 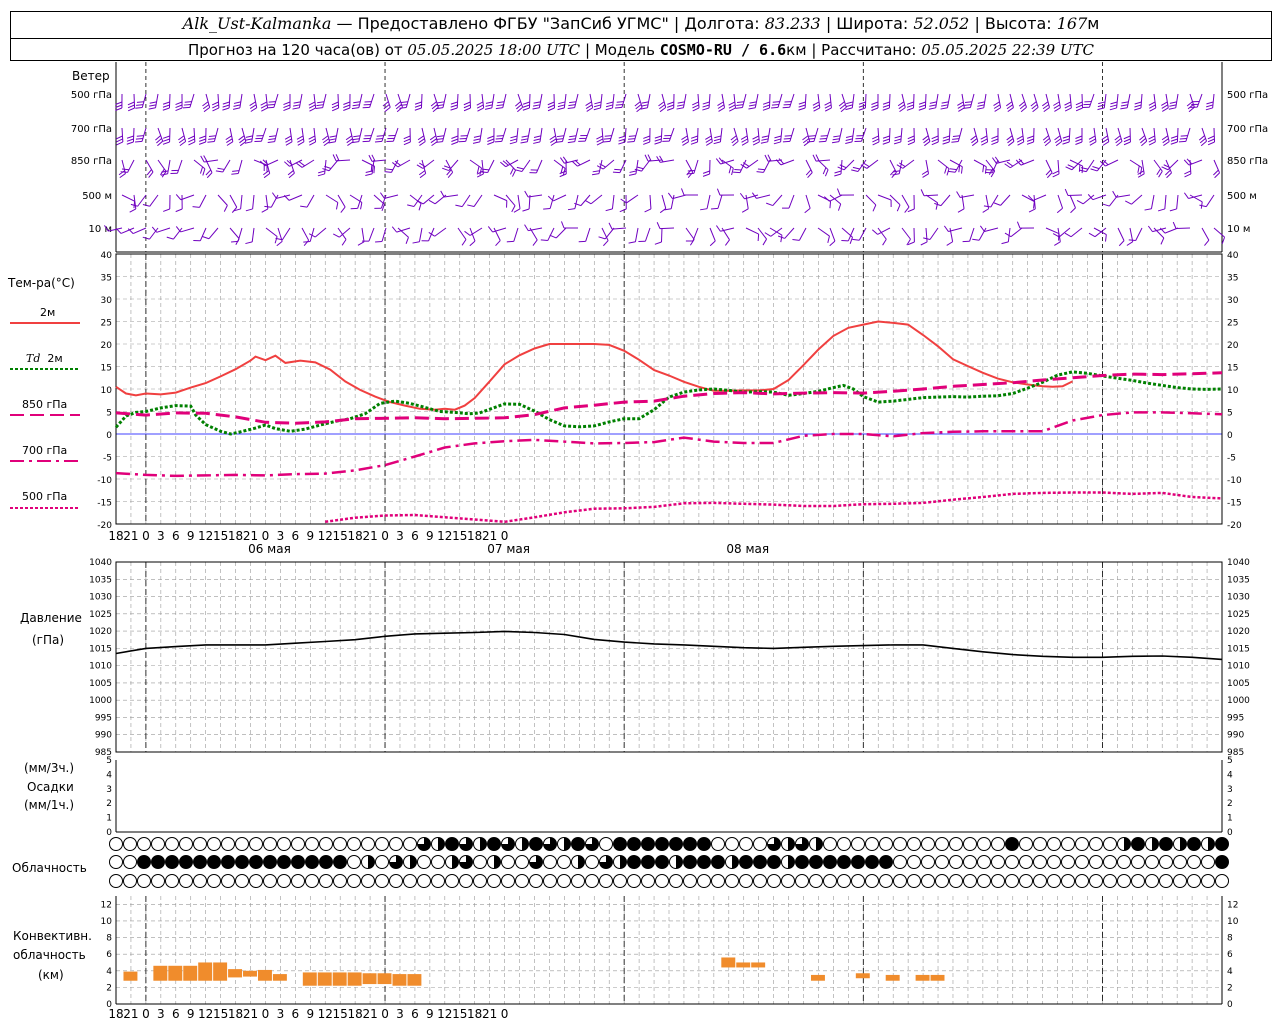 What do you see at coordinates (669, 444) in the screenshot?
I see `temp-series-t700` at bounding box center [669, 444].